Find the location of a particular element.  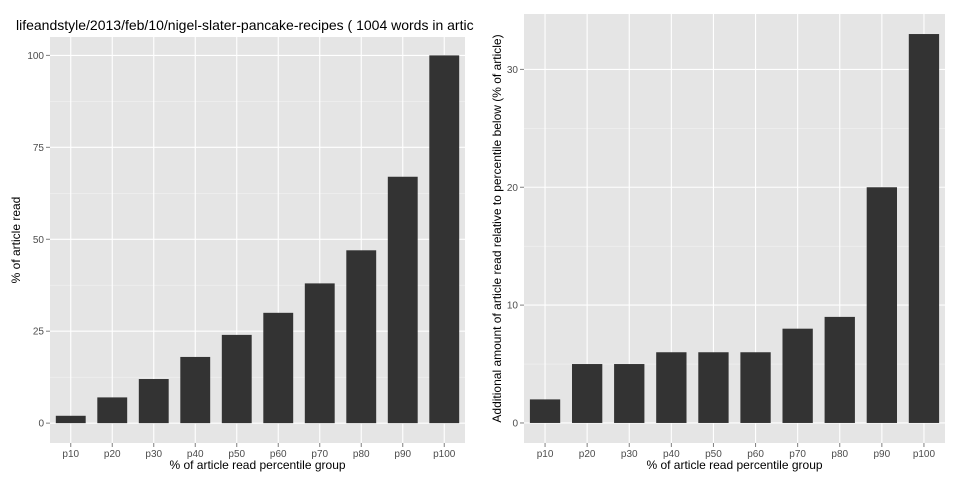

y-tick-label: 20 is located at coordinates (513, 188).